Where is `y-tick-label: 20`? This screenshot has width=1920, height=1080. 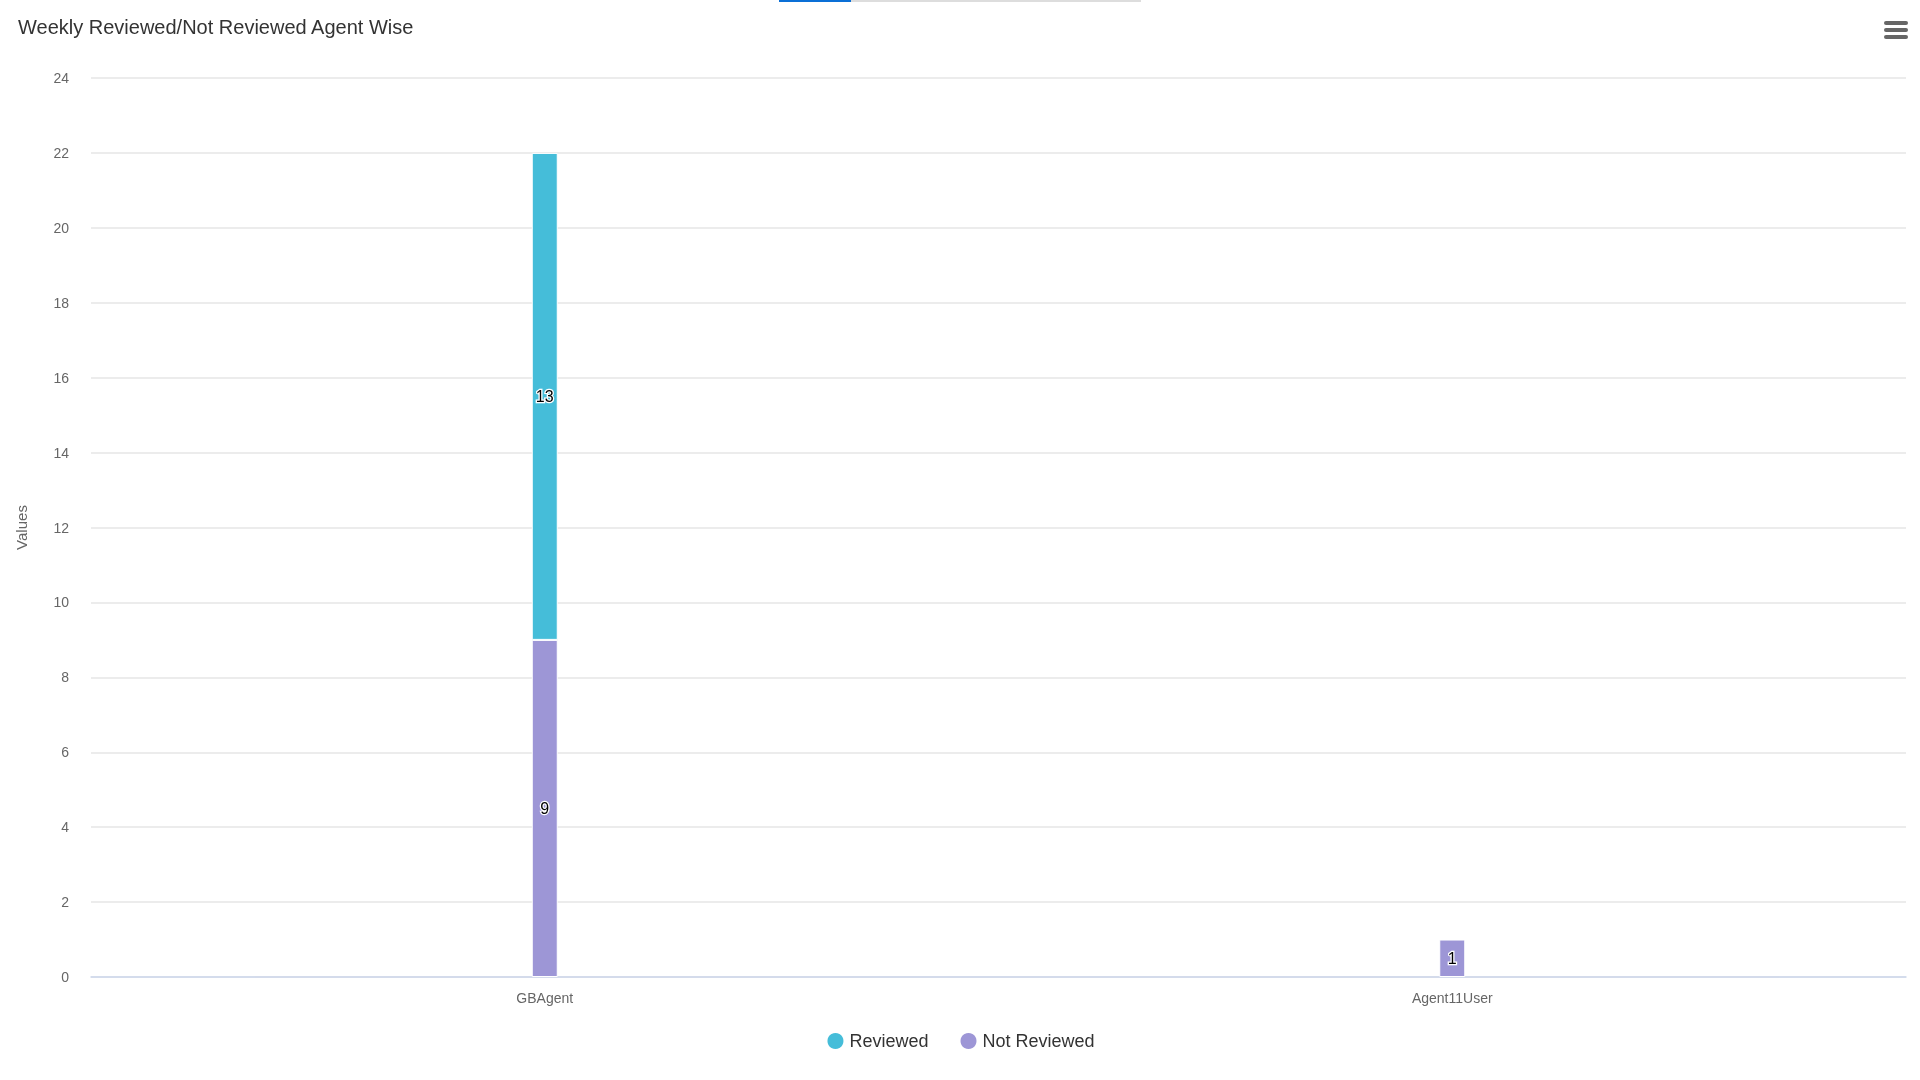
y-tick-label: 20 is located at coordinates (61, 227).